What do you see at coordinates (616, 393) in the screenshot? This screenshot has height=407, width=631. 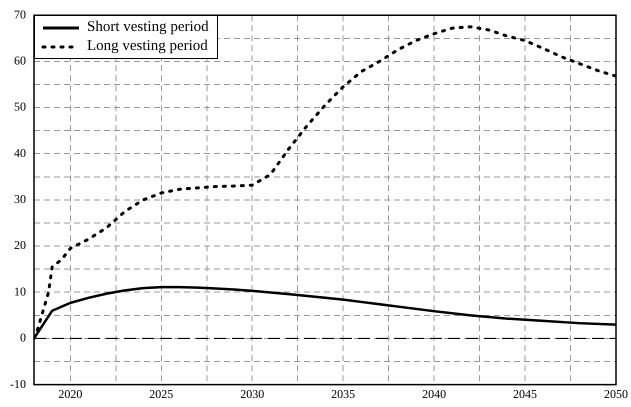 I see `x-tick-label: 2050` at bounding box center [616, 393].